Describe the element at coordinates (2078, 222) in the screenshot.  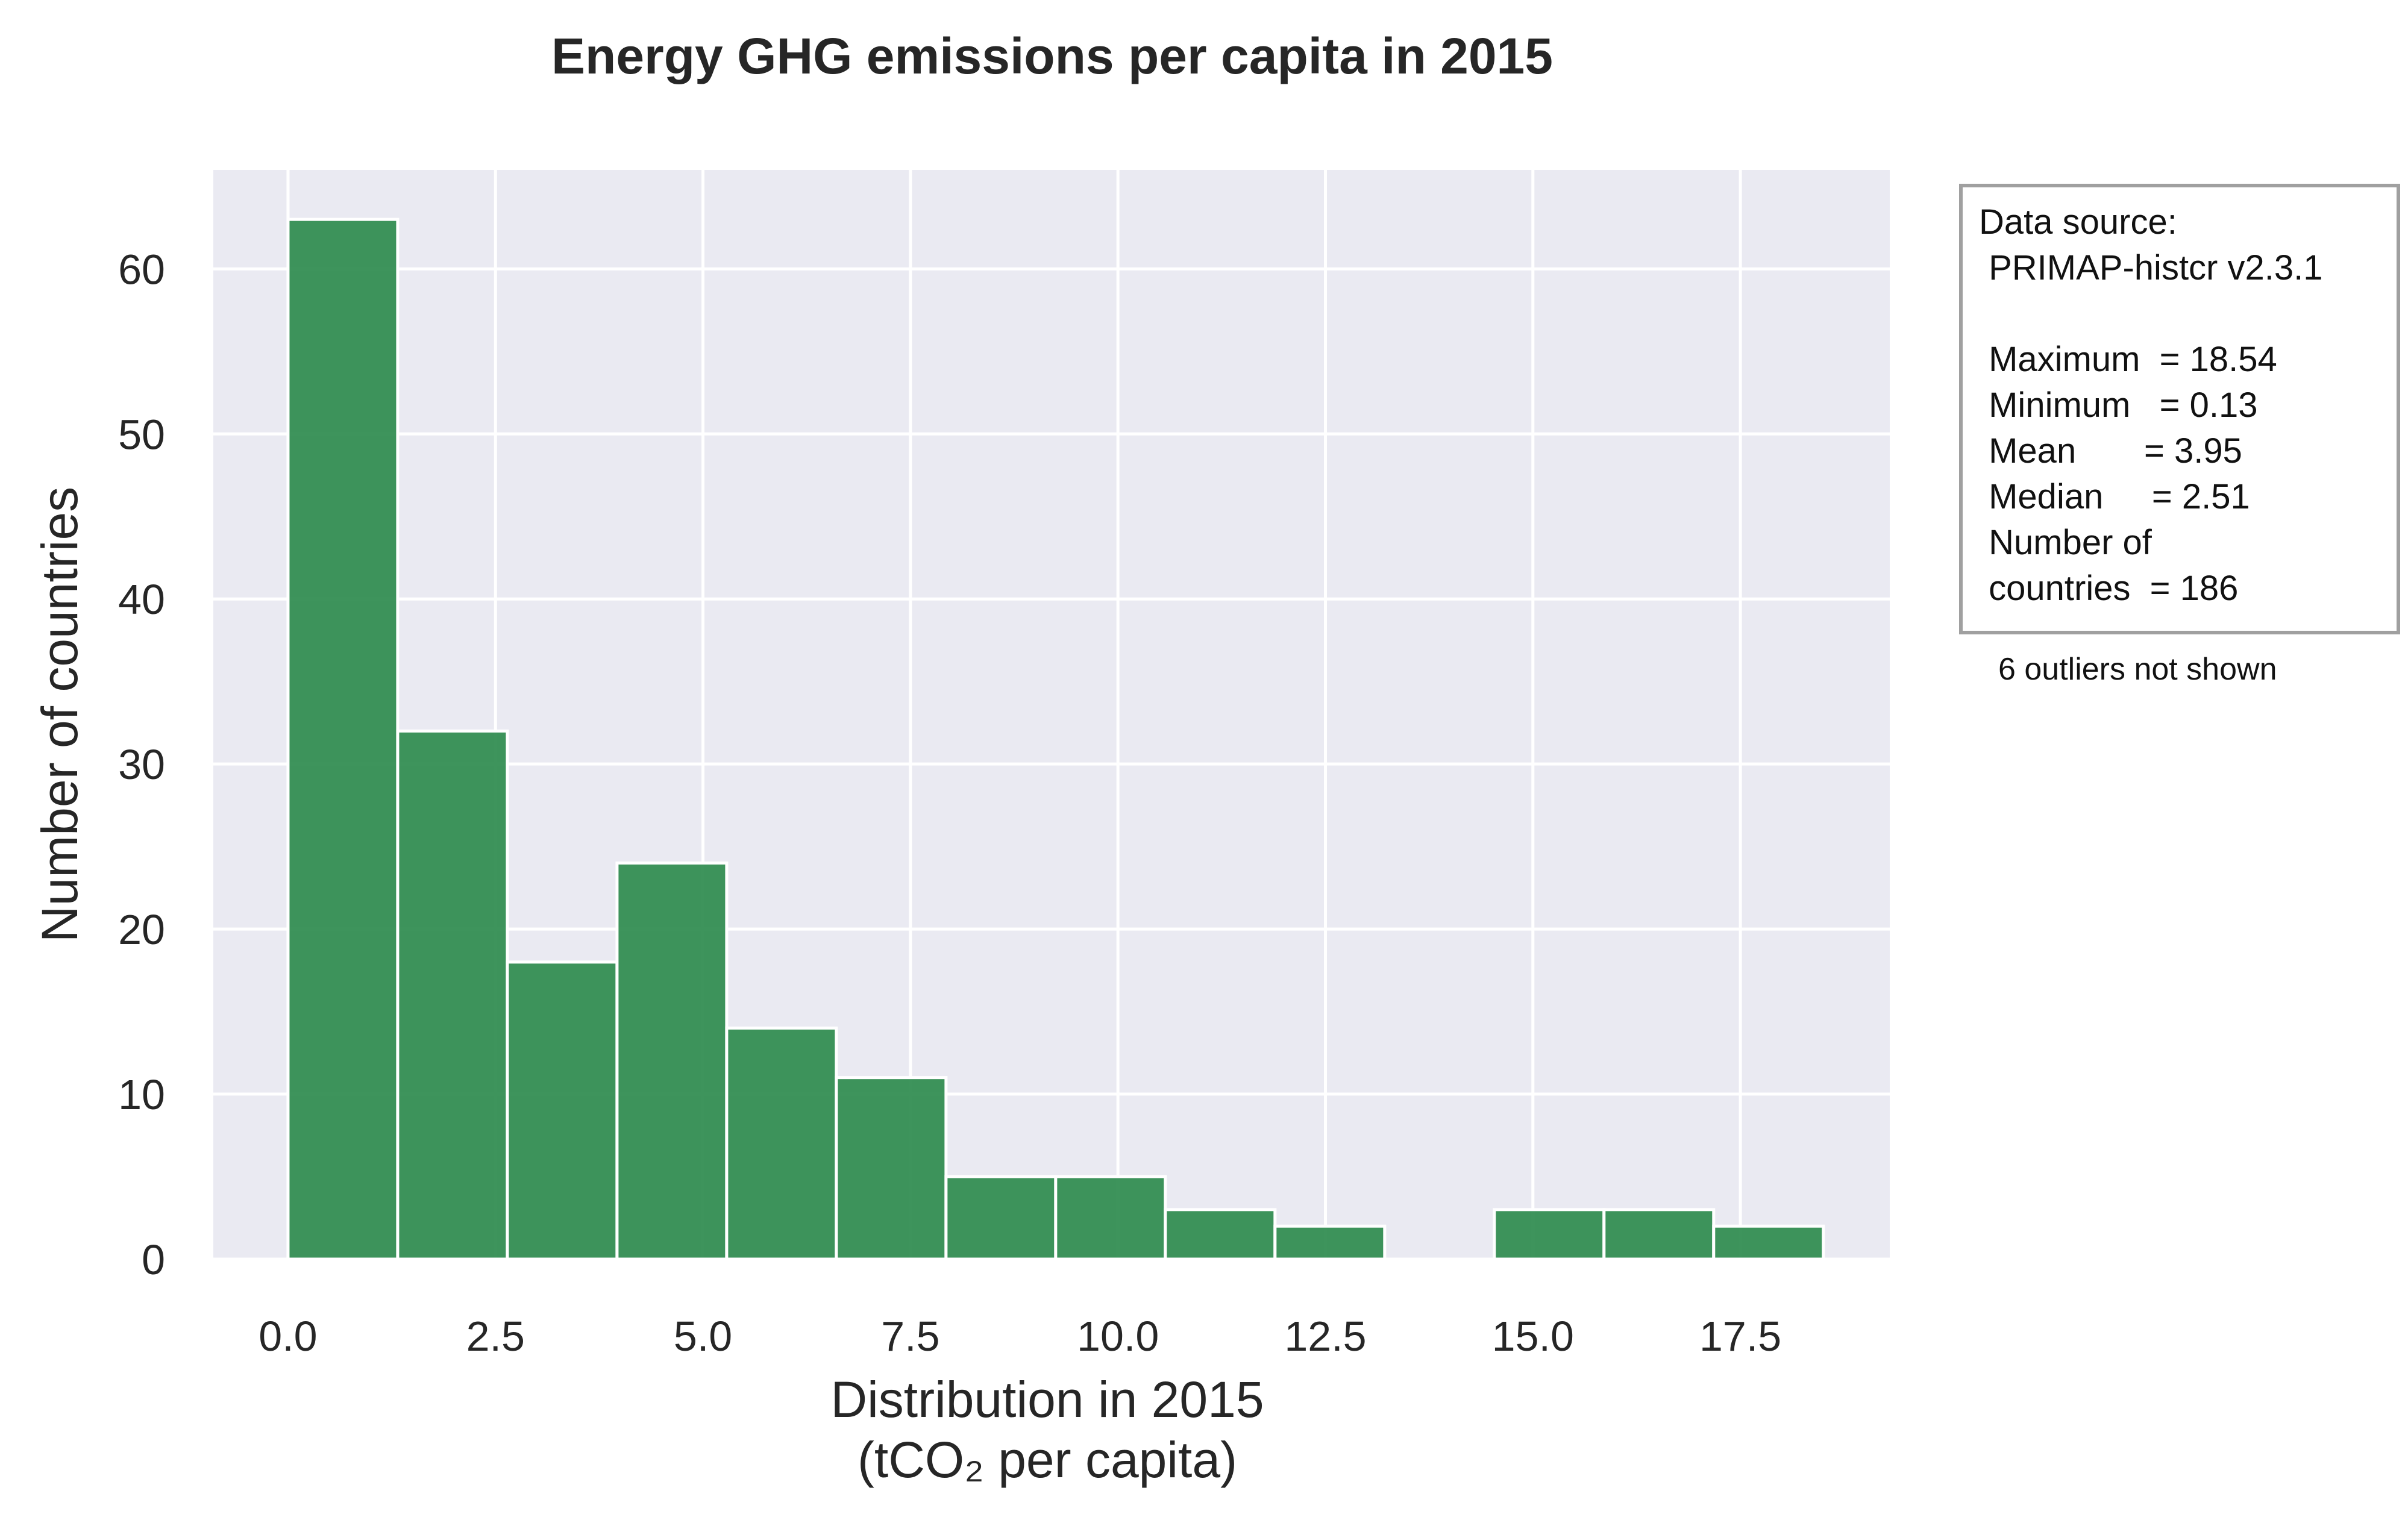
I see `stats-line: Data source:` at that location.